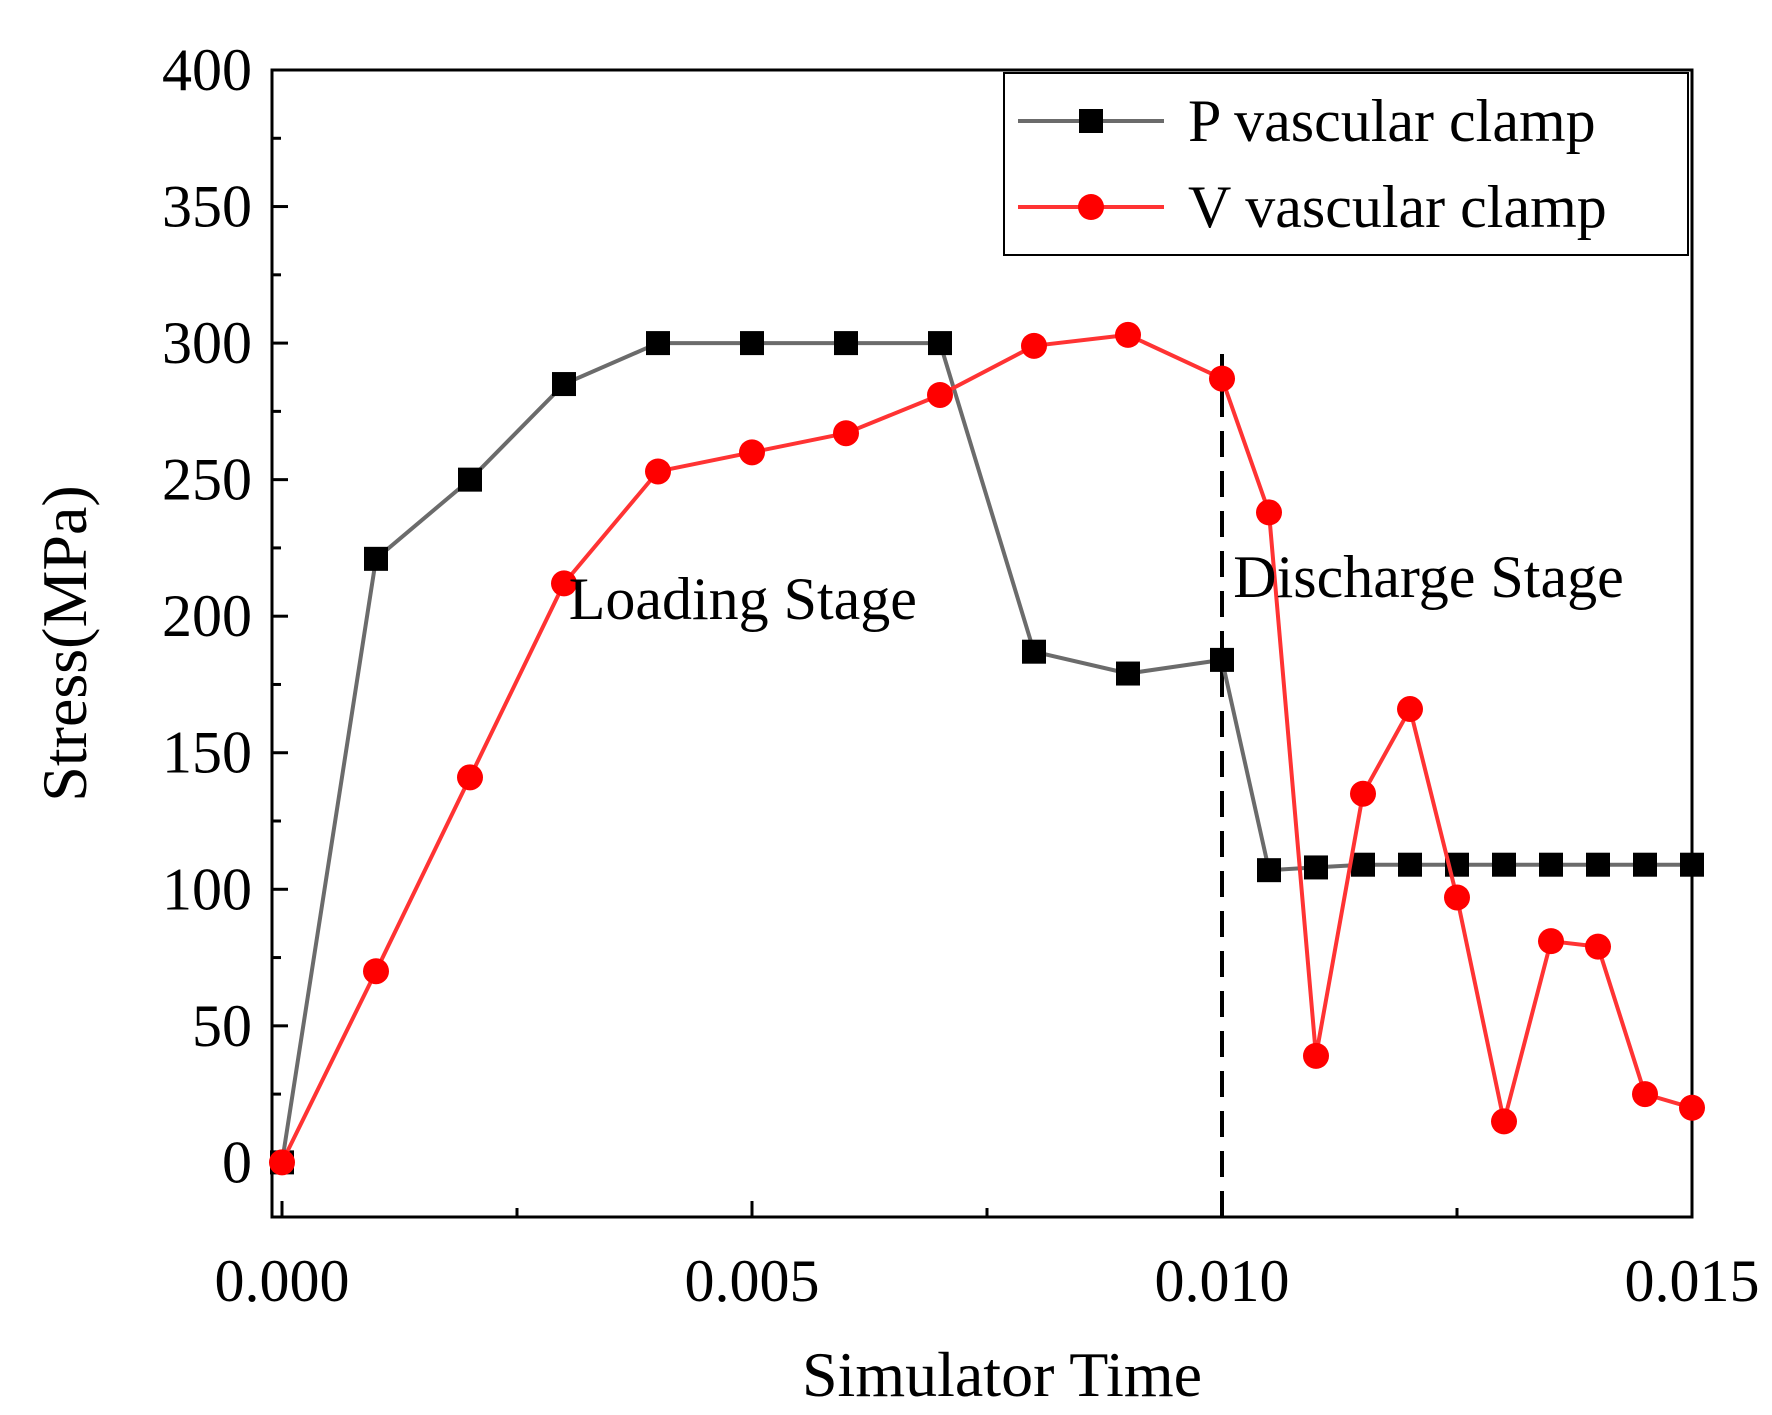  I want to click on legend-box, so click(1346, 164).